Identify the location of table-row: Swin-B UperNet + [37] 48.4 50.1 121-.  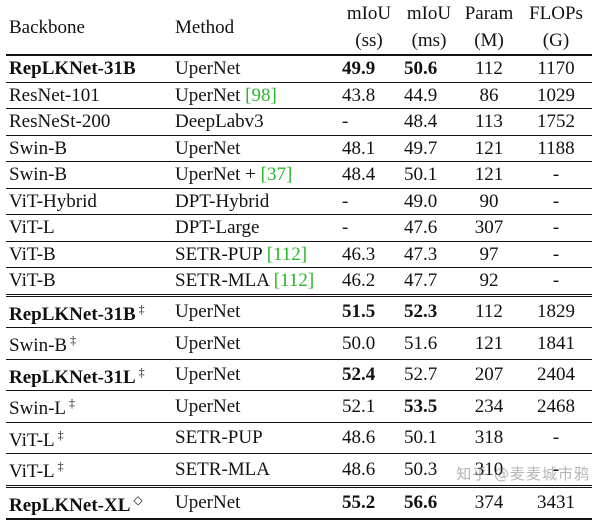
(299, 174).